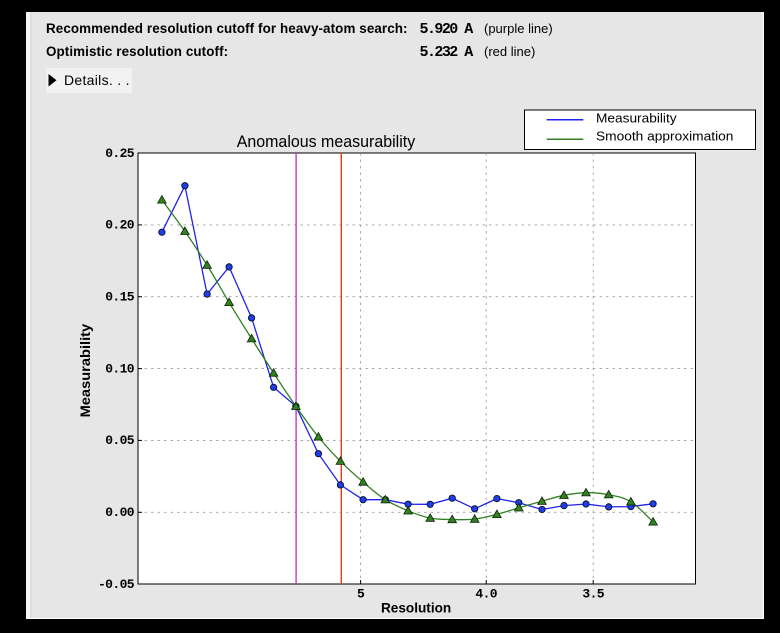  Describe the element at coordinates (518, 28) in the screenshot. I see `svg-text: (purple line)` at that location.